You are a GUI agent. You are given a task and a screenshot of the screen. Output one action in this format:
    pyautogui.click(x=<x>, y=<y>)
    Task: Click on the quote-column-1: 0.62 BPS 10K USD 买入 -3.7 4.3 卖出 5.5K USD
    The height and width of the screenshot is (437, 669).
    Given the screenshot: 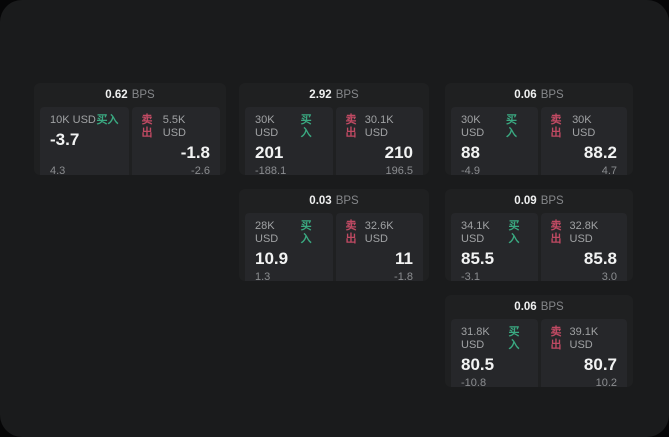 What is the action you would take?
    pyautogui.click(x=130, y=129)
    